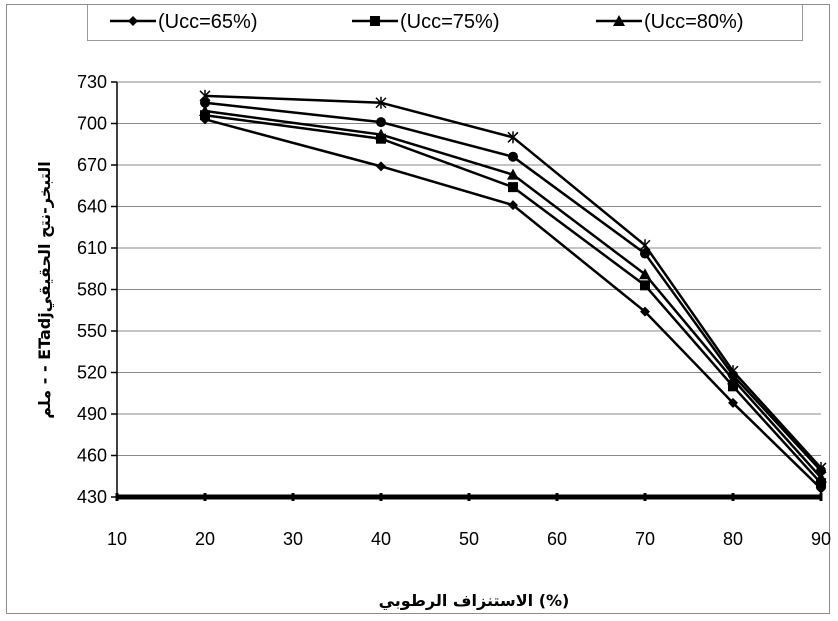 This screenshot has height=621, width=838. I want to click on legend: (Ucc=65%) (Ucc=75%) (Ucc=80%), so click(426, 22).